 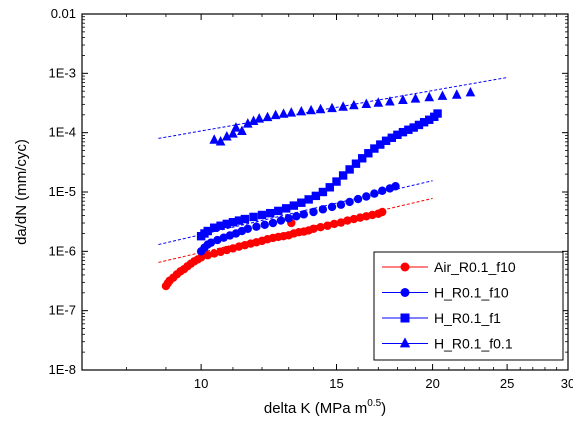 What do you see at coordinates (62, 191) in the screenshot?
I see `y-tick-label: 1E-5` at bounding box center [62, 191].